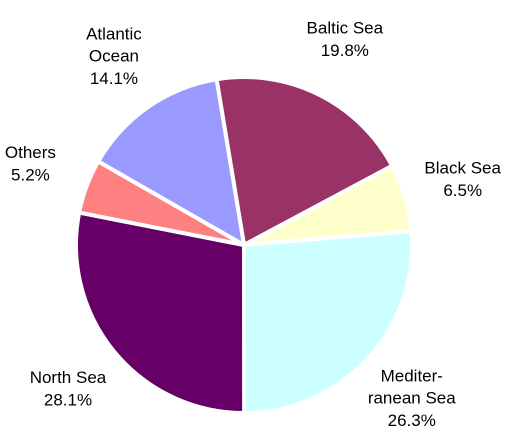 The height and width of the screenshot is (443, 518). What do you see at coordinates (114, 34) in the screenshot?
I see `slice-label-line: Atlantic` at bounding box center [114, 34].